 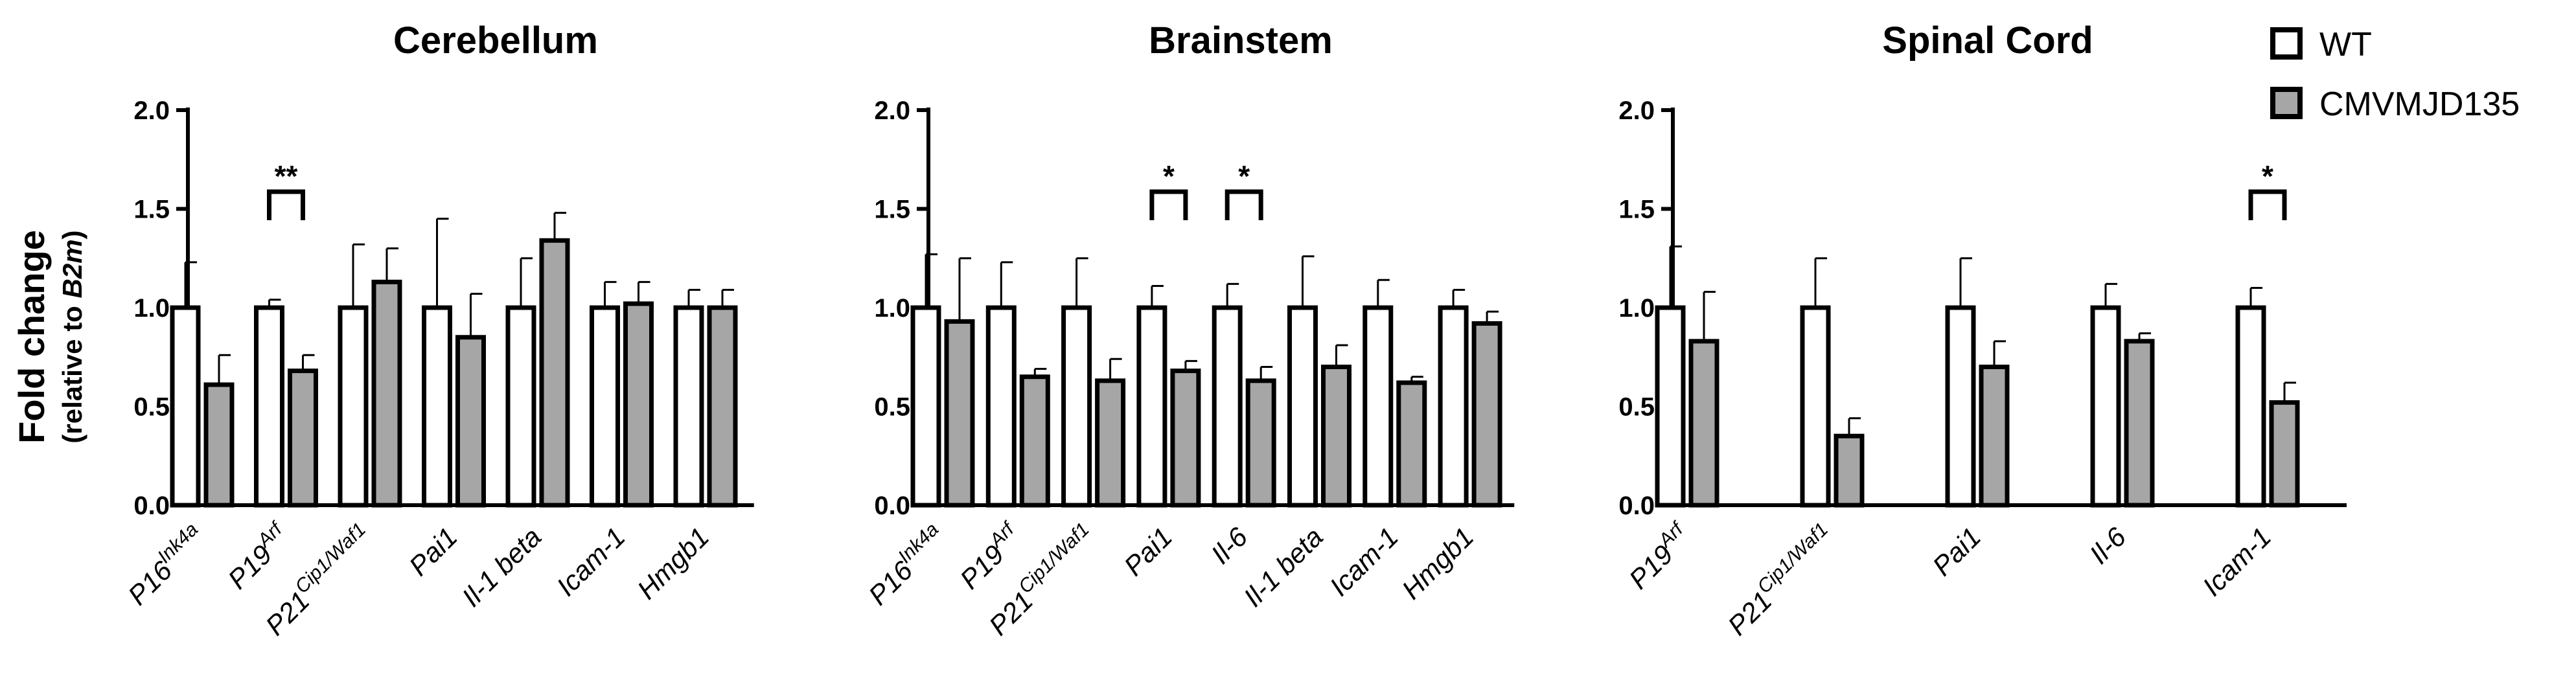 What do you see at coordinates (1988, 40) in the screenshot?
I see `chart-title: Spinal Cord` at bounding box center [1988, 40].